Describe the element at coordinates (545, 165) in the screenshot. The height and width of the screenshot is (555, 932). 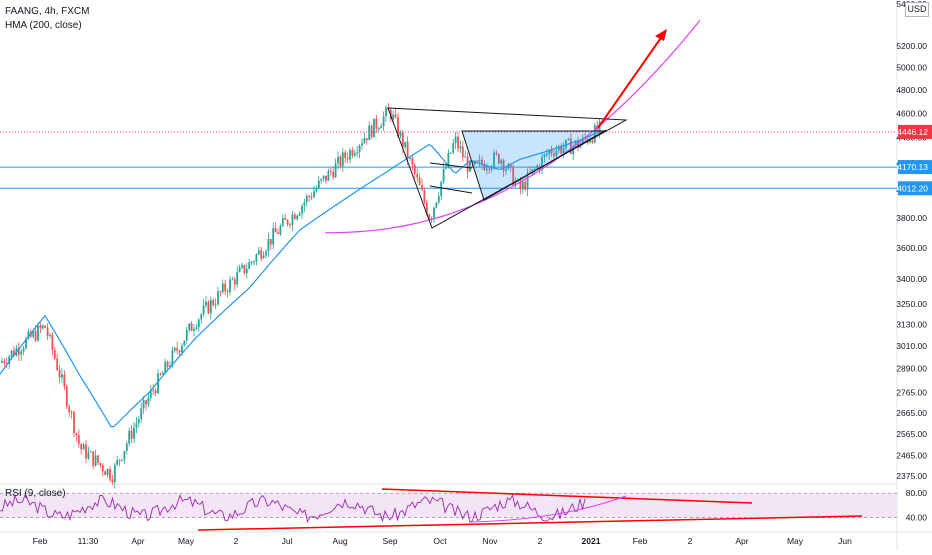
I see `trendline-support` at that location.